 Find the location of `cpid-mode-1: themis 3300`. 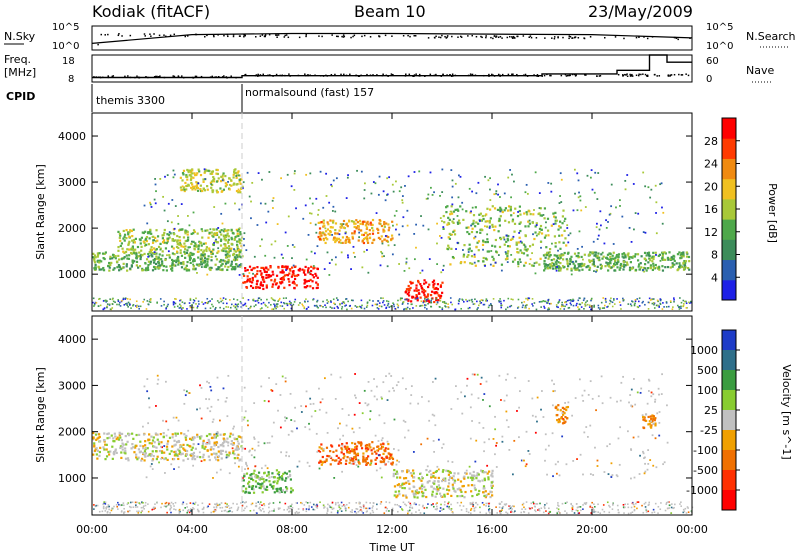

cpid-mode-1: themis 3300 is located at coordinates (130, 100).